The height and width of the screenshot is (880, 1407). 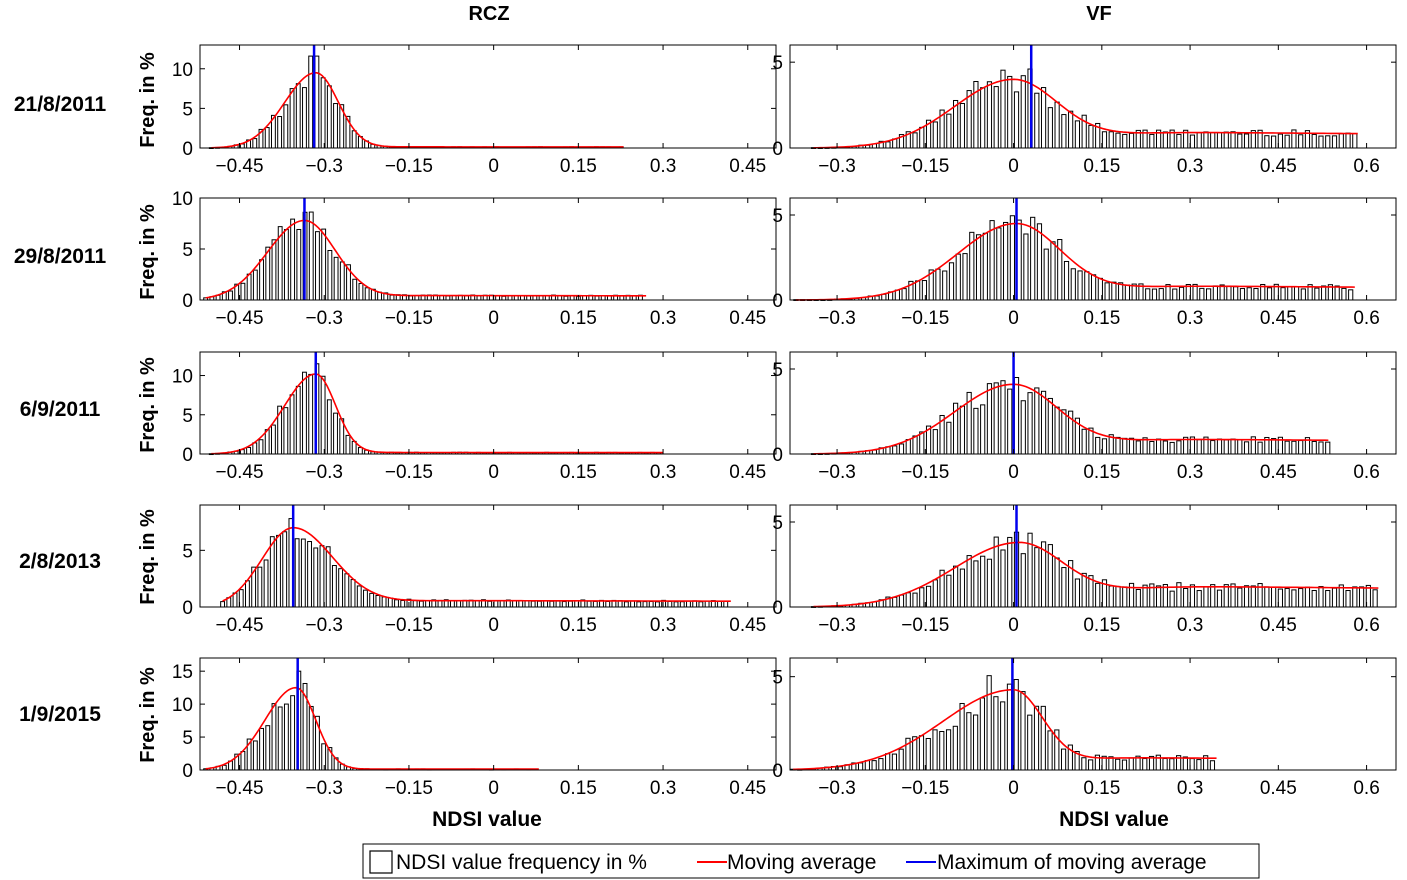 I want to click on y-tick-label: 5, so click(x=187, y=416).